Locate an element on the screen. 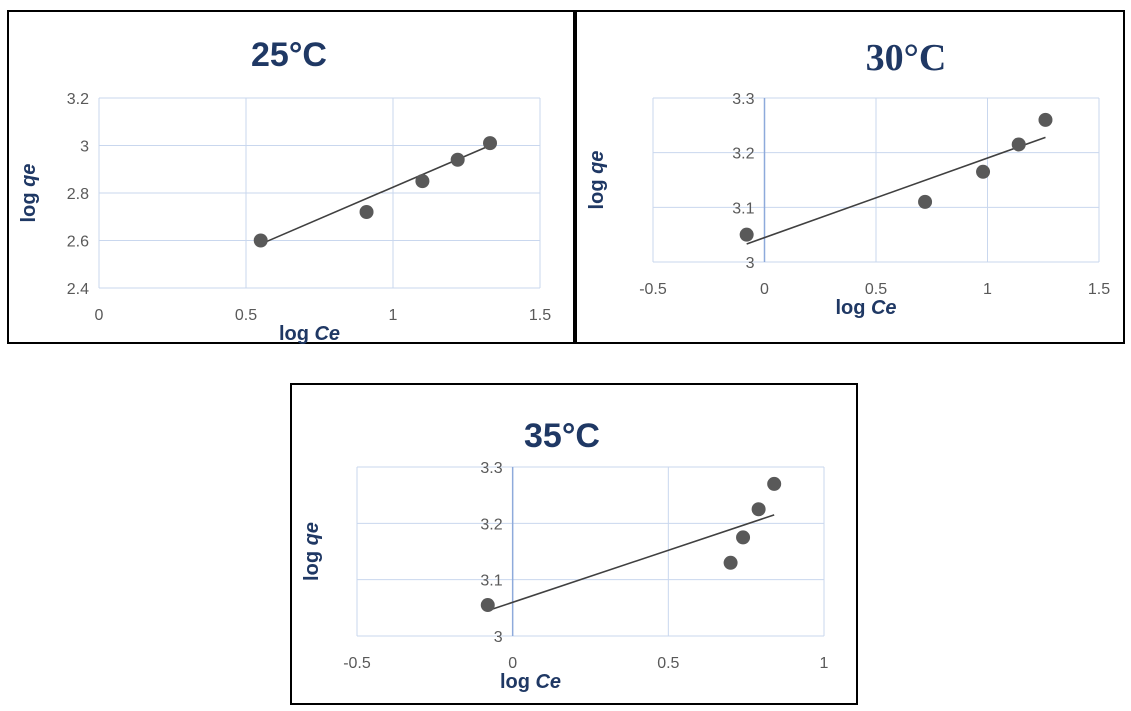 The height and width of the screenshot is (711, 1131). chart-title: 30°C is located at coordinates (906, 58).